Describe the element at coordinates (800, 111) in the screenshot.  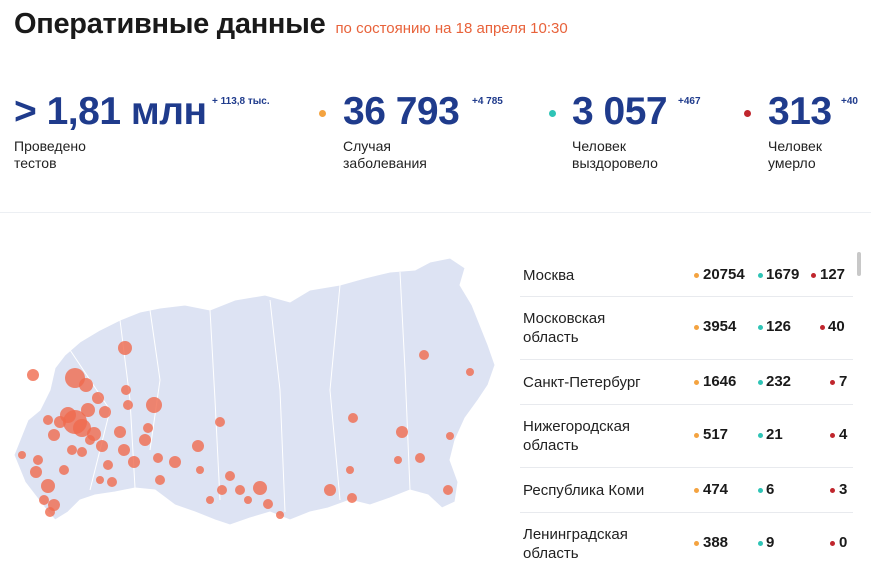
I see `stat-value: 313` at that location.